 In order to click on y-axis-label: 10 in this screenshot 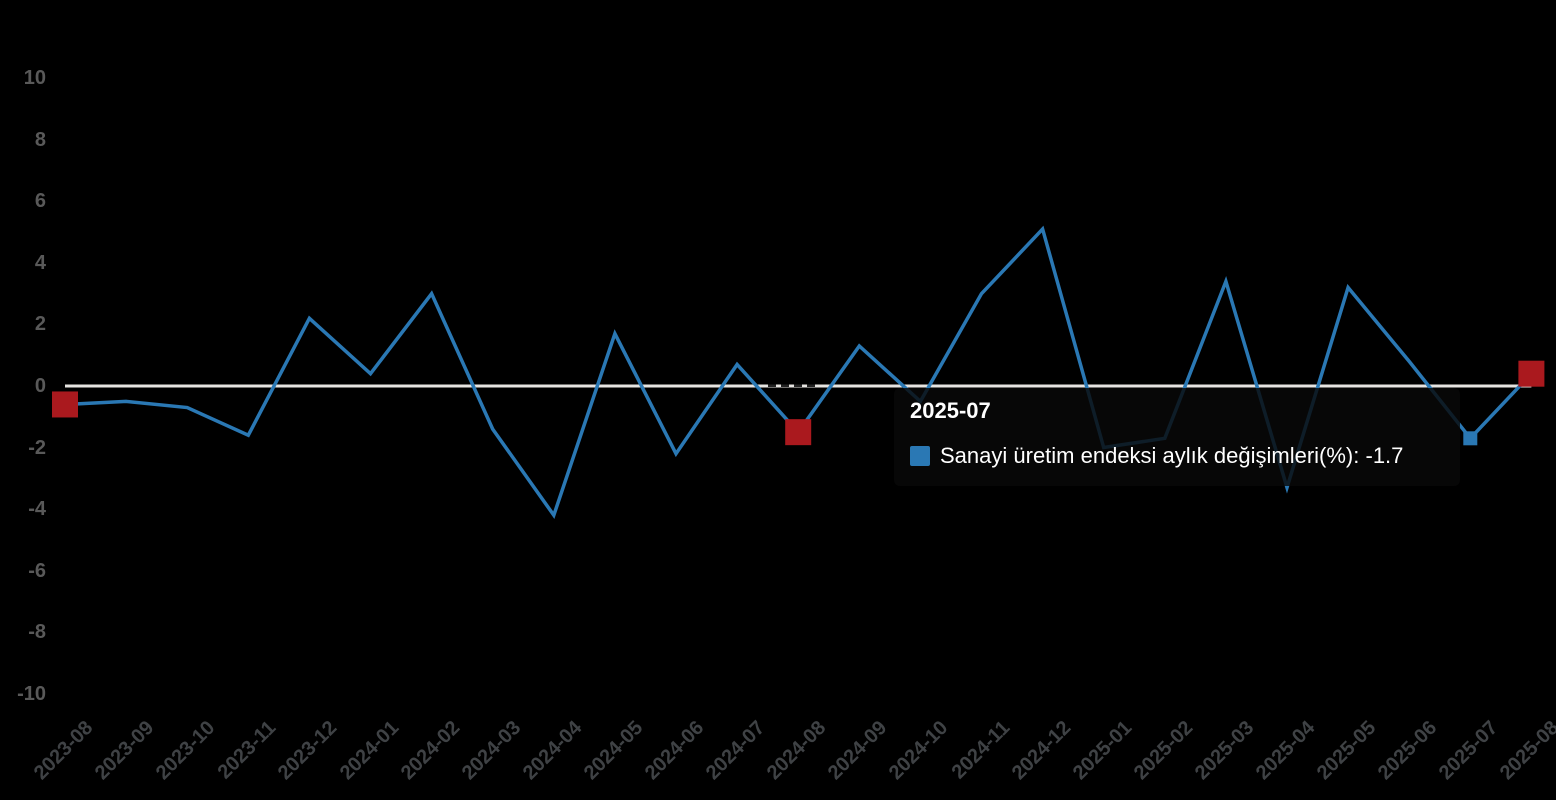, I will do `click(34, 78)`.